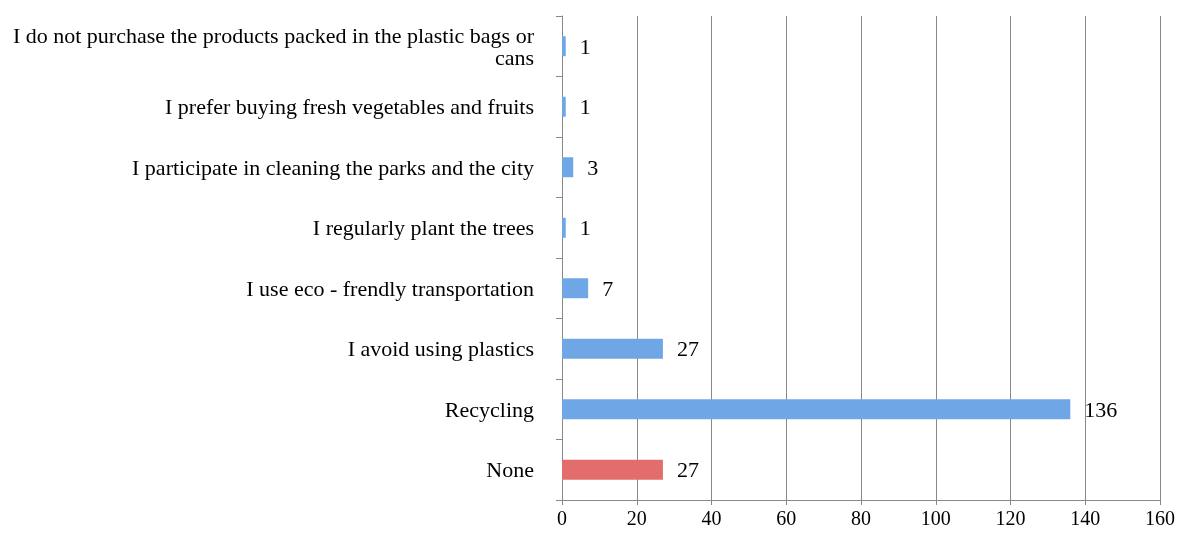 The width and height of the screenshot is (1190, 546). Describe the element at coordinates (786, 518) in the screenshot. I see `x-tick-label: 60` at that location.